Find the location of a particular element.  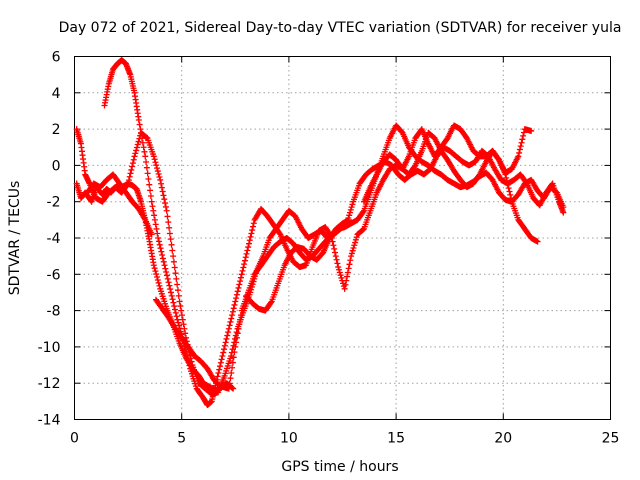

y-tick-label: -10 is located at coordinates (49, 348).